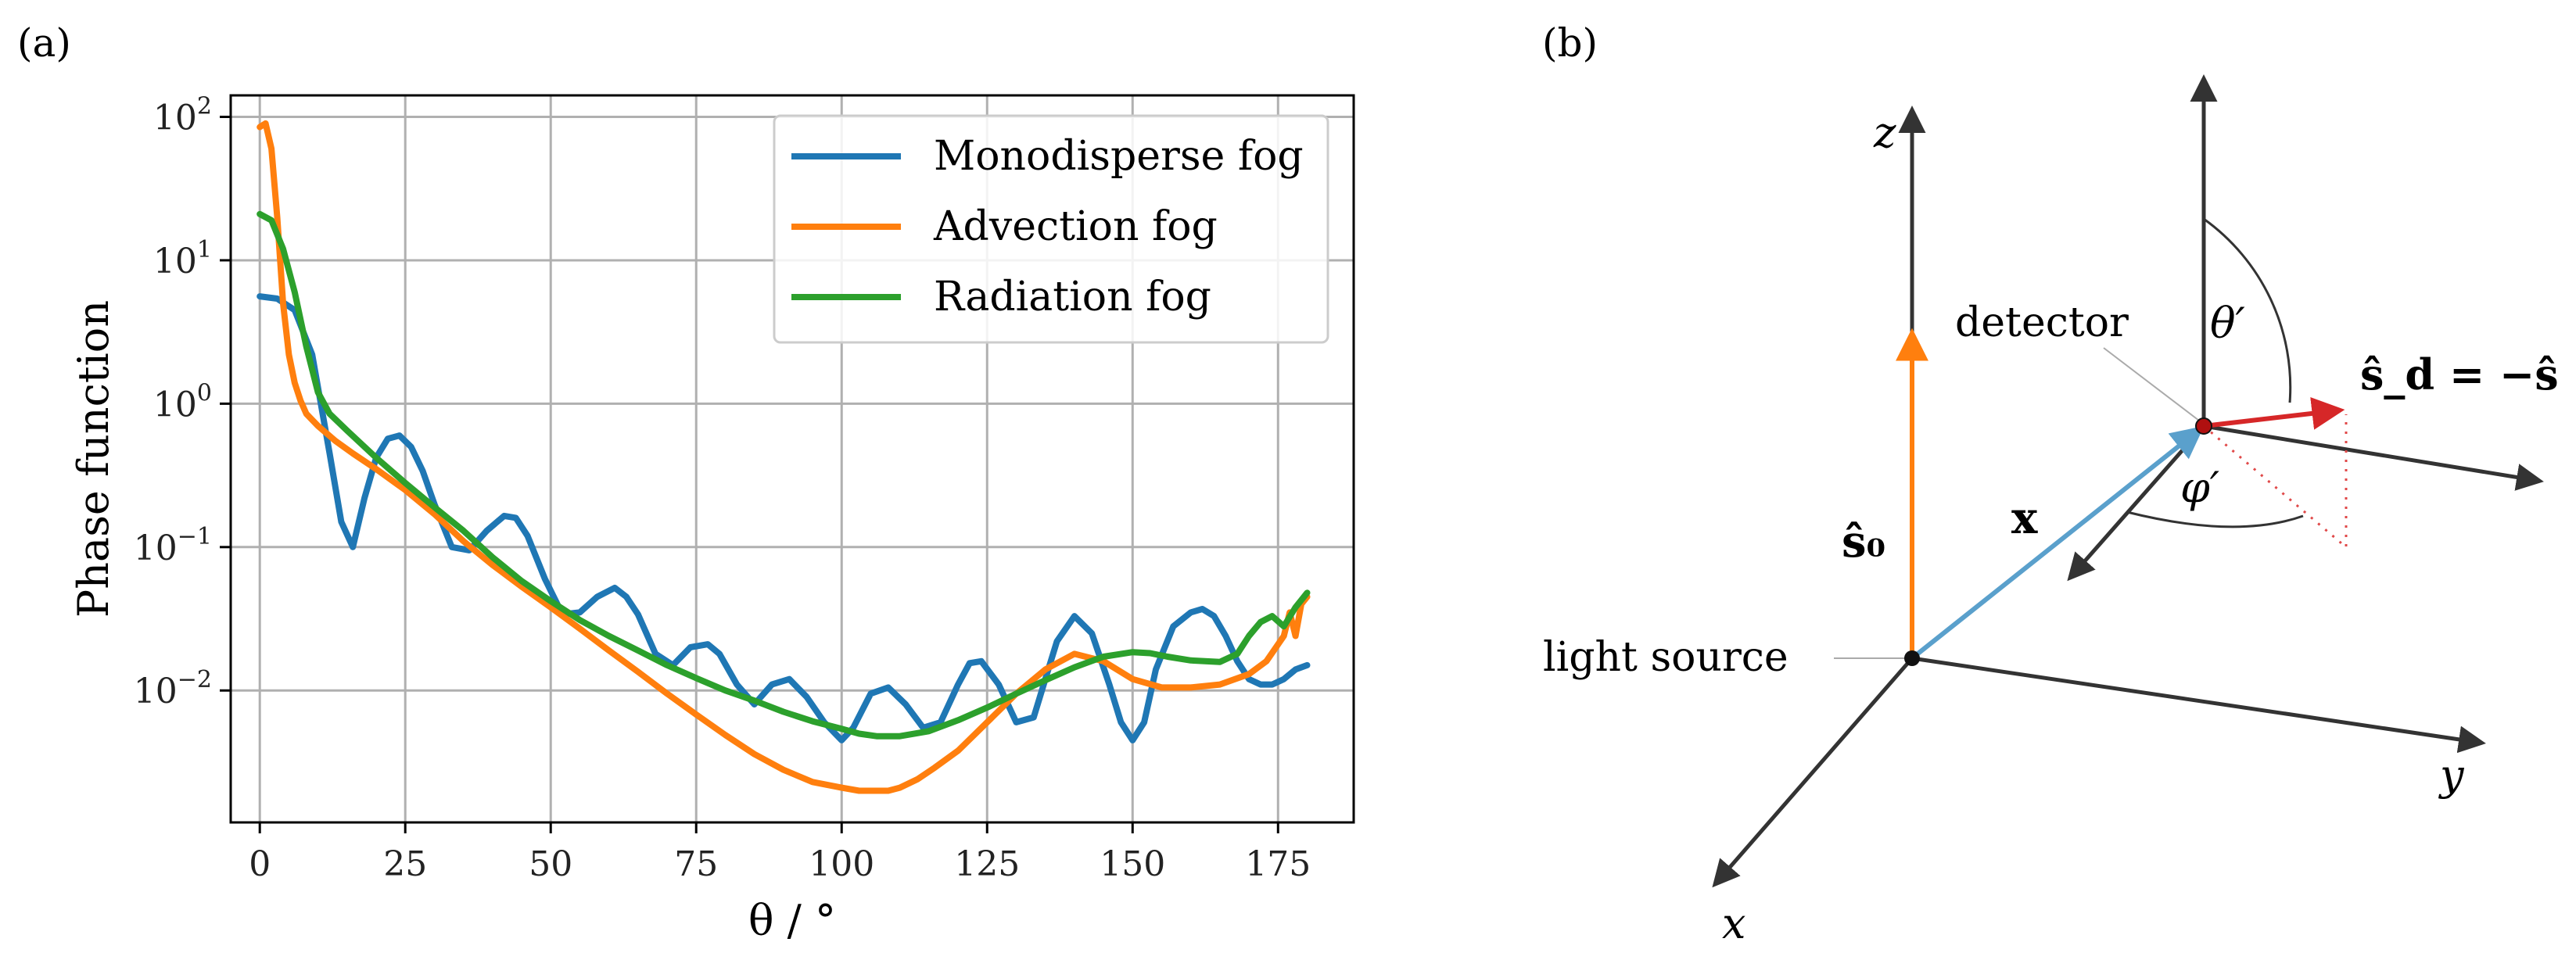 The image size is (2576, 960). I want to click on sd-vector, so click(2274, 413).